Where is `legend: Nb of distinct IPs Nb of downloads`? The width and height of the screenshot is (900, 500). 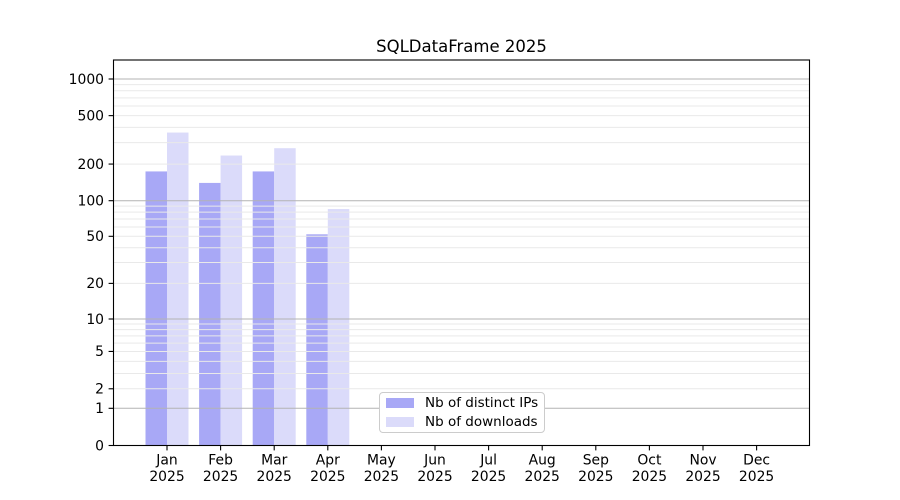
legend: Nb of distinct IPs Nb of downloads is located at coordinates (462, 412).